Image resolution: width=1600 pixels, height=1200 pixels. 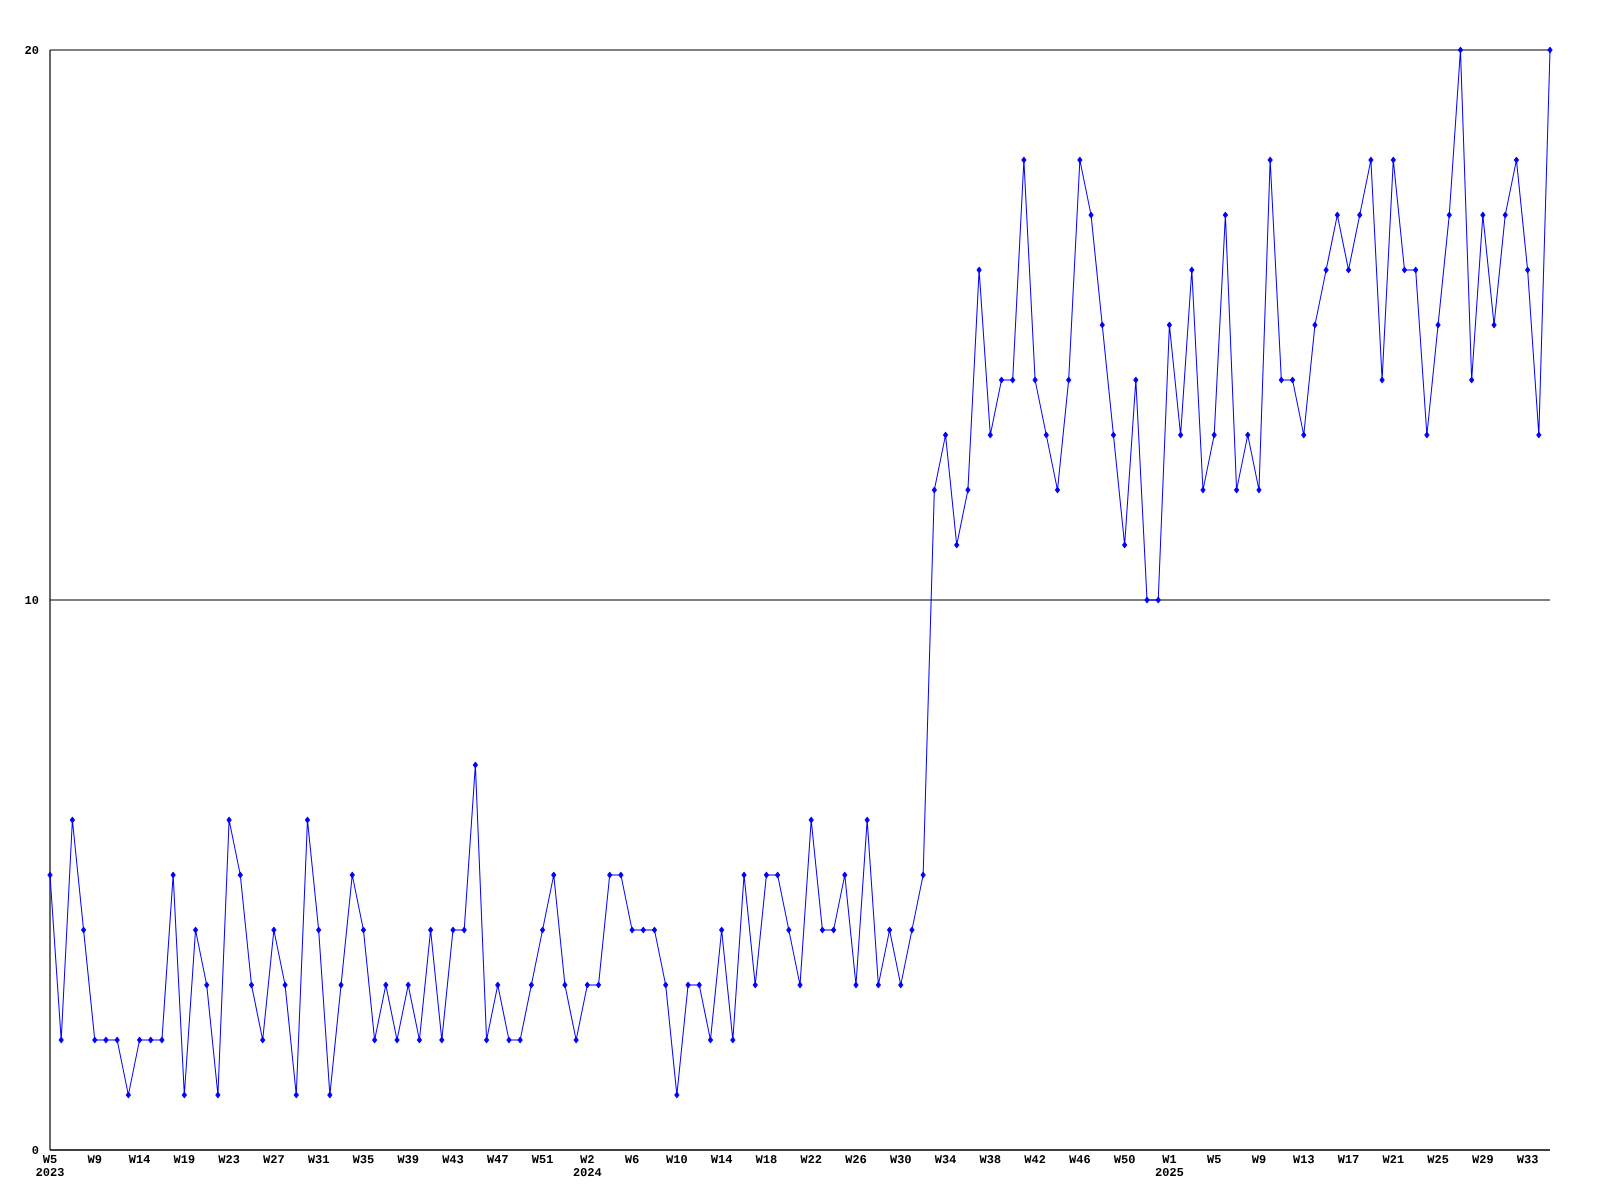 What do you see at coordinates (32, 600) in the screenshot?
I see `y-tick-label: 10` at bounding box center [32, 600].